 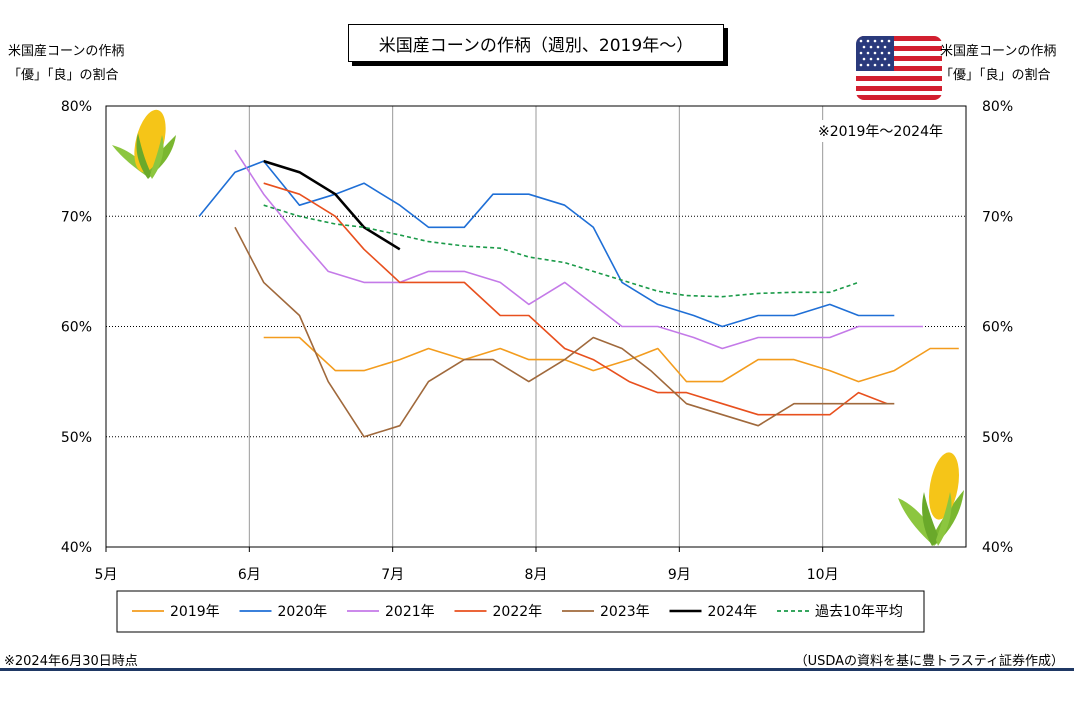 What do you see at coordinates (997, 548) in the screenshot?
I see `y-tick-label-right: 40%` at bounding box center [997, 548].